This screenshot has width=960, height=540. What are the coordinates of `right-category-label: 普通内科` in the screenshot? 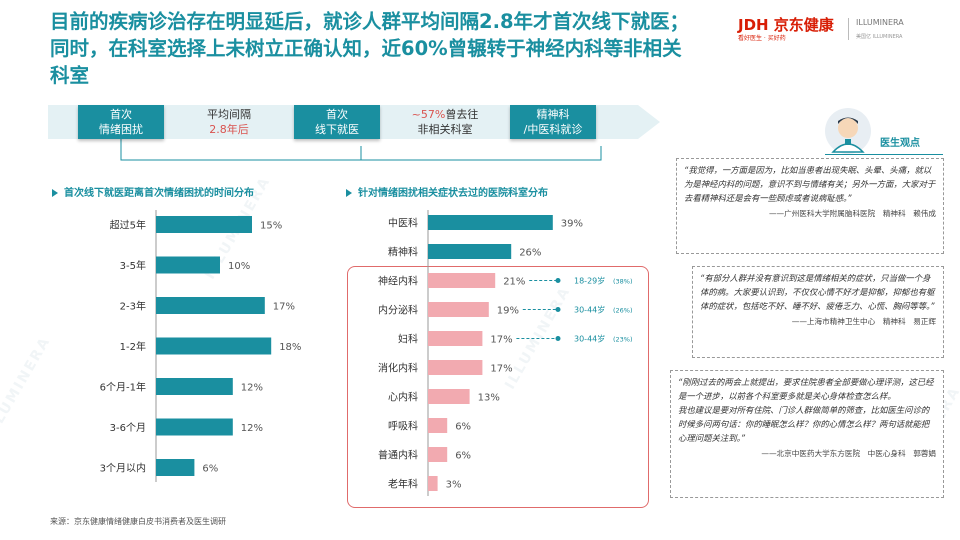 It's located at (398, 455).